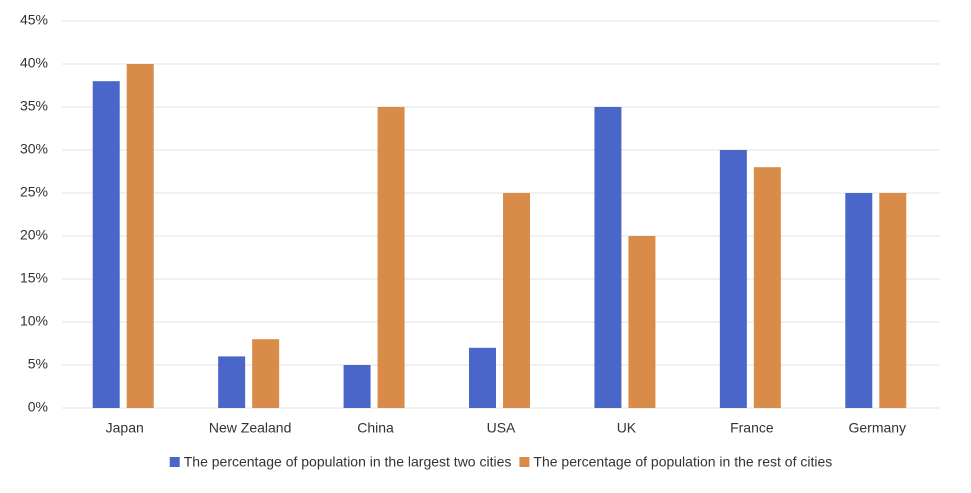 The height and width of the screenshot is (493, 971). What do you see at coordinates (38, 407) in the screenshot?
I see `y-tick-label: 0%` at bounding box center [38, 407].